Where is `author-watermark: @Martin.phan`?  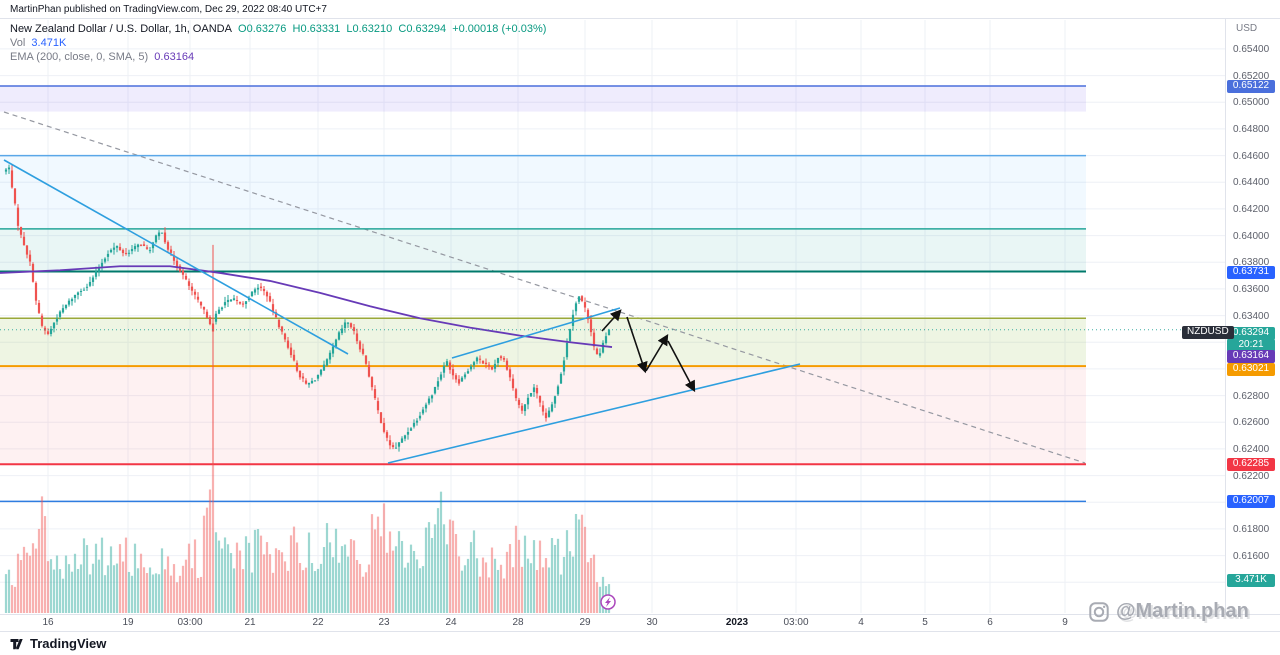 author-watermark: @Martin.phan is located at coordinates (1168, 611).